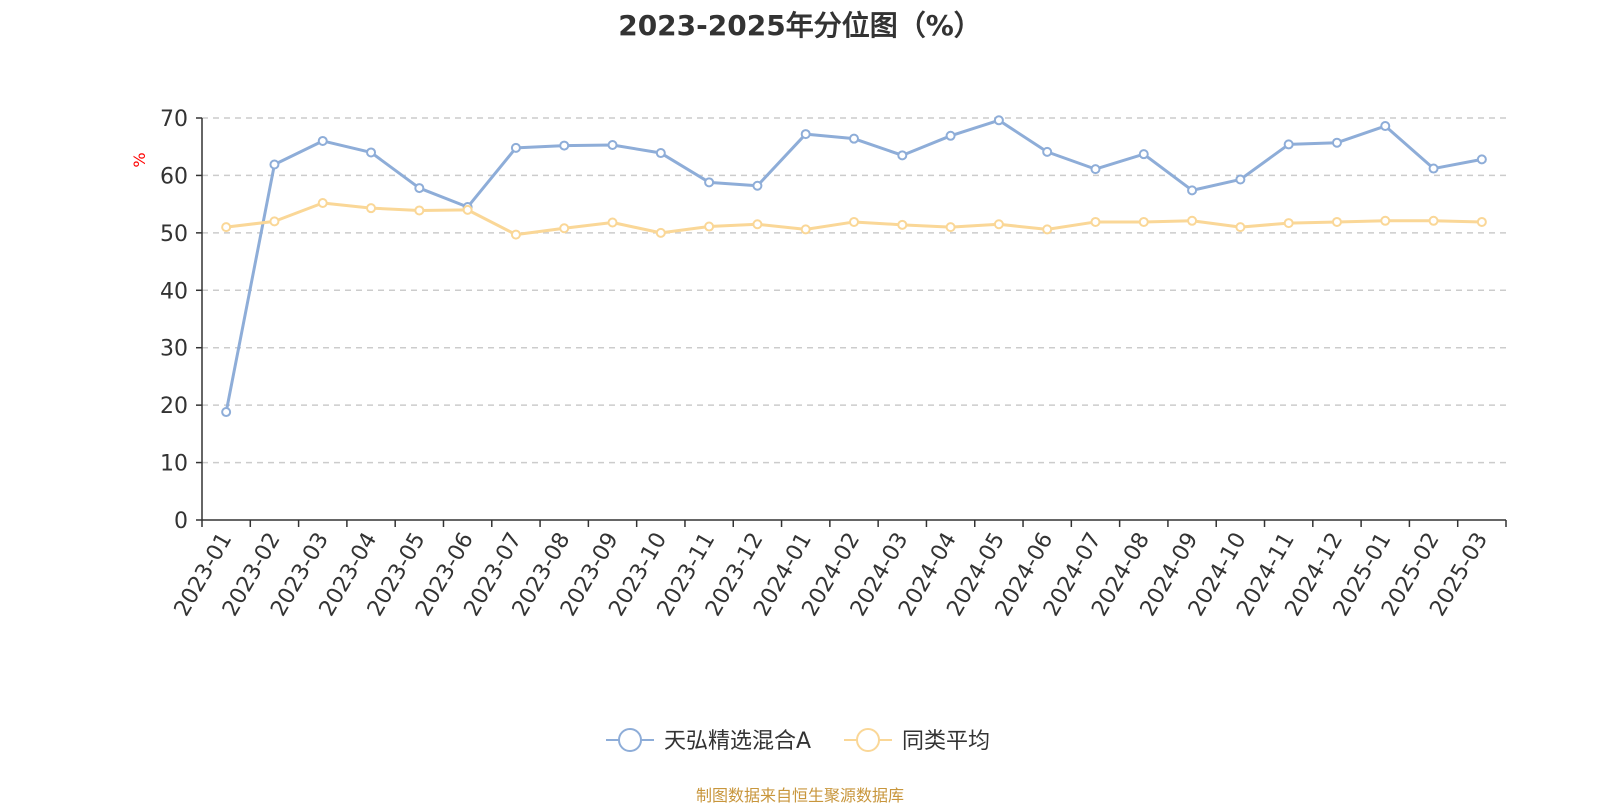  Describe the element at coordinates (946, 741) in the screenshot. I see `legend-label: 同类平均` at that location.